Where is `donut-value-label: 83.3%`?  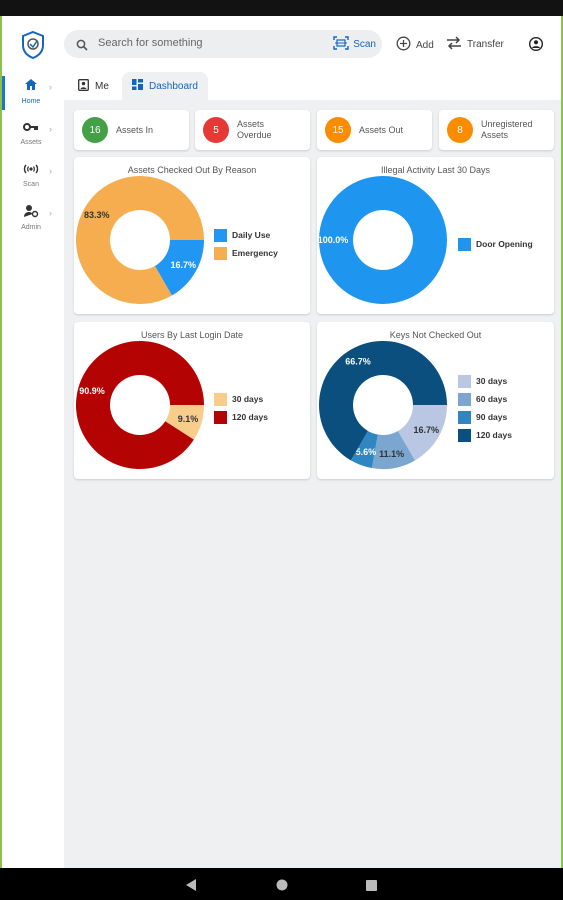
donut-value-label: 83.3% is located at coordinates (97, 215).